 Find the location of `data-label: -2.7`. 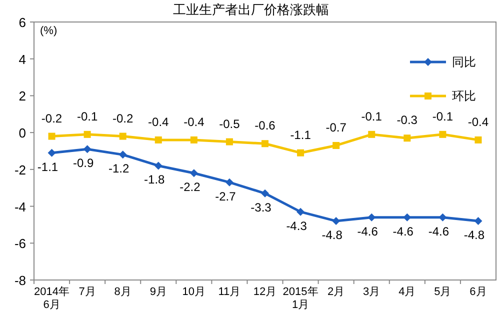

data-label: -2.7 is located at coordinates (225, 196).